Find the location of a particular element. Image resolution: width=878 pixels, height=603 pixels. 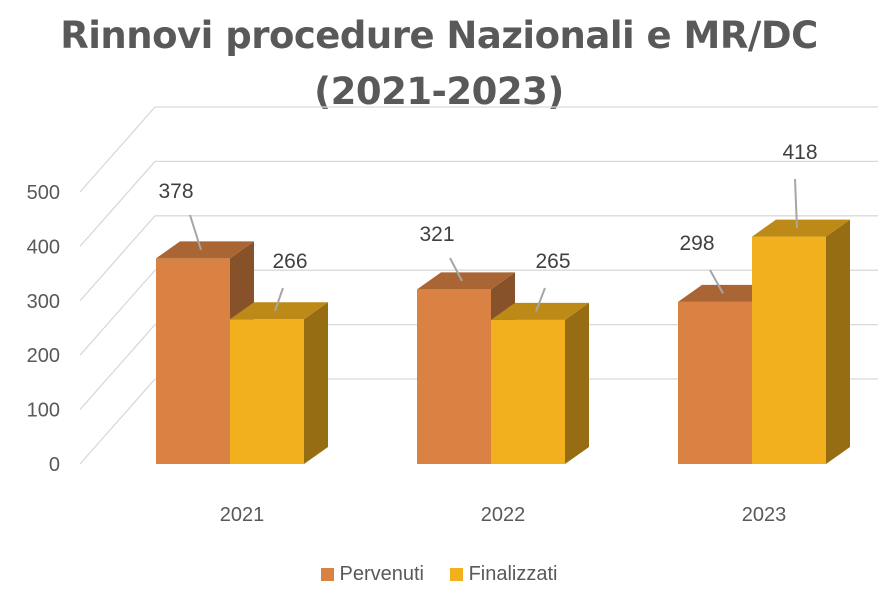

bar-top-finalizzati-2022 is located at coordinates (540, 311).